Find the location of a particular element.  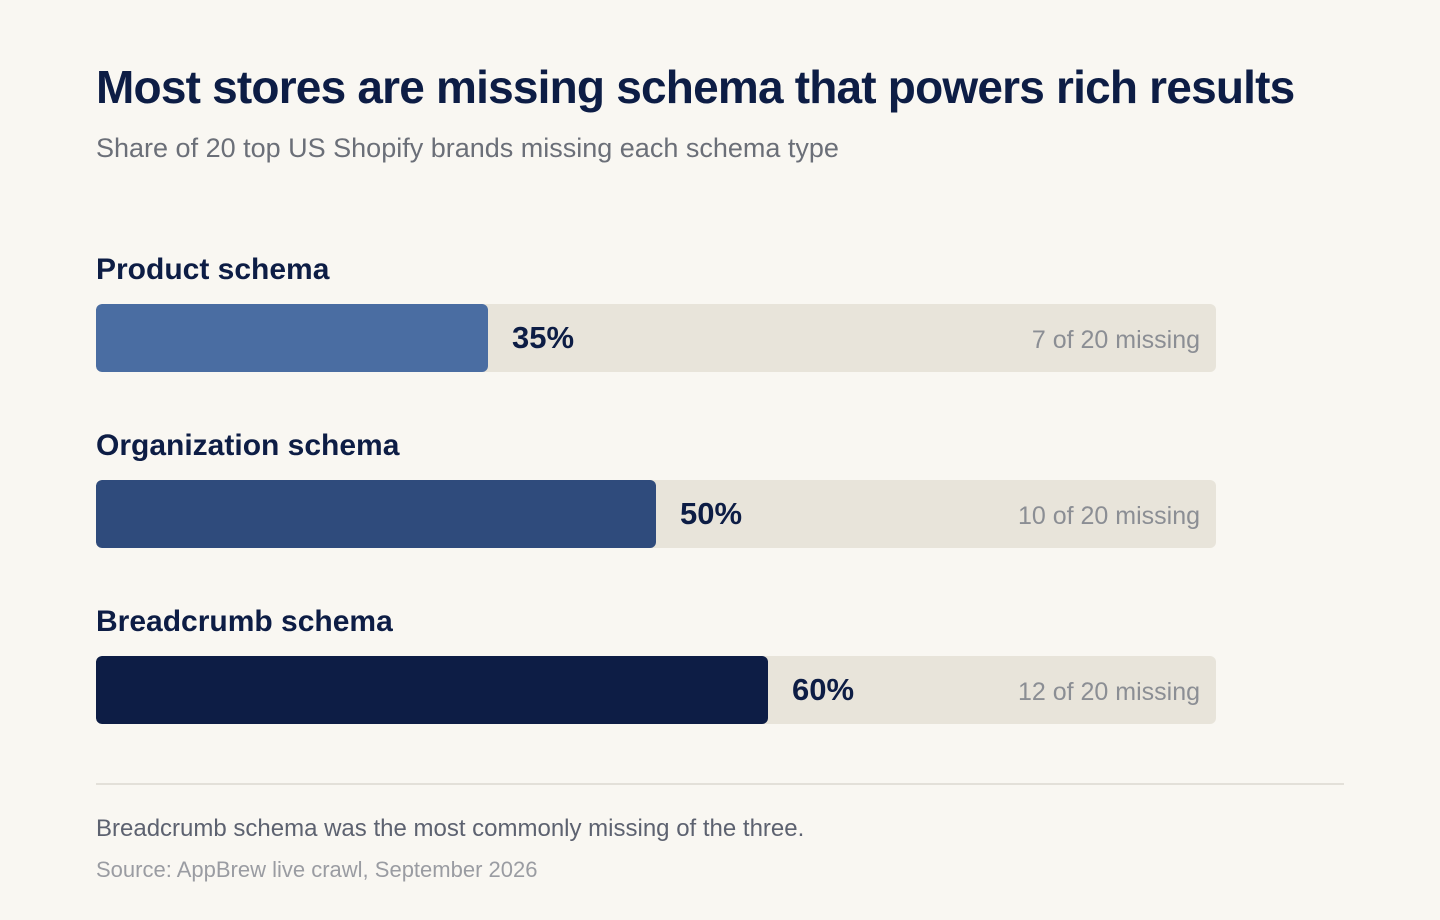

bar-category-label: Organization schema is located at coordinates (248, 445).